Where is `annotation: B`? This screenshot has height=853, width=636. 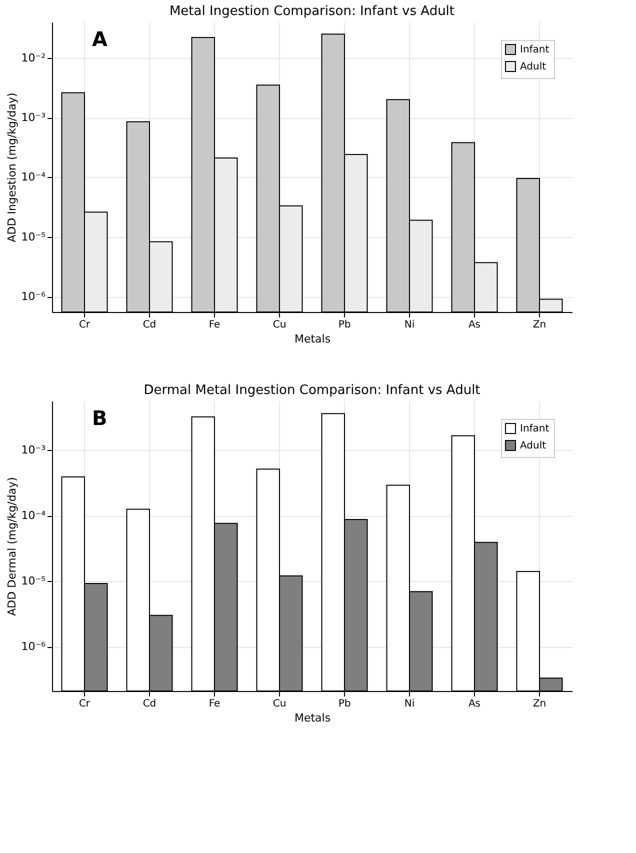
annotation: B is located at coordinates (100, 418).